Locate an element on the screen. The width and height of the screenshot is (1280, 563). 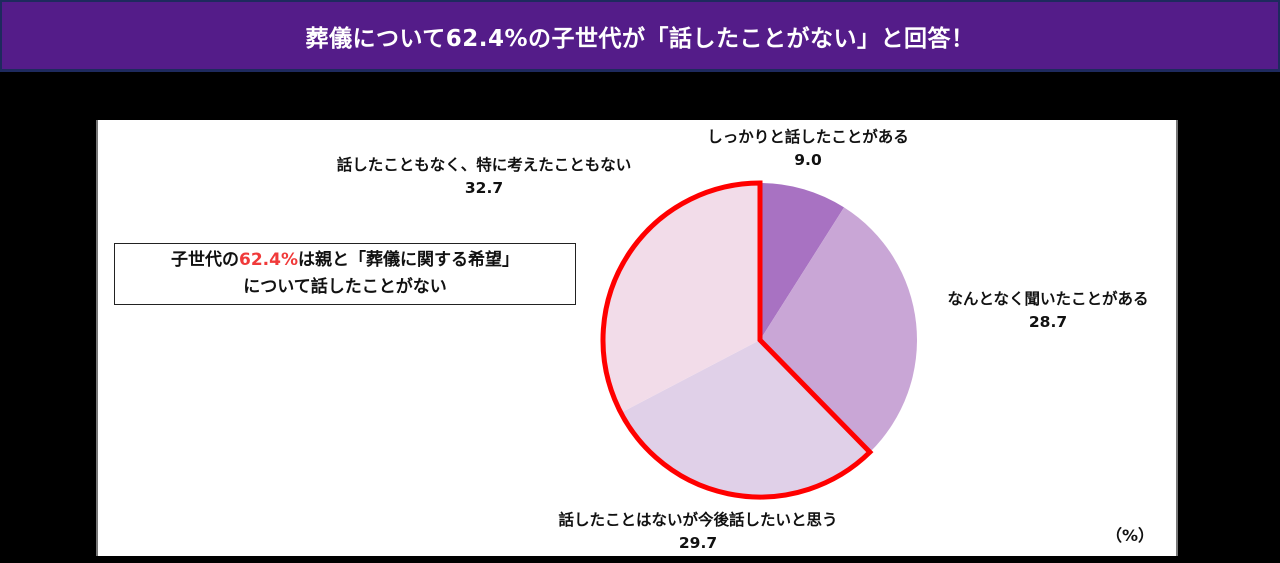
callout-line-1: 子世代の62.4%は親と「葬儀に関する希望」 is located at coordinates (345, 260).